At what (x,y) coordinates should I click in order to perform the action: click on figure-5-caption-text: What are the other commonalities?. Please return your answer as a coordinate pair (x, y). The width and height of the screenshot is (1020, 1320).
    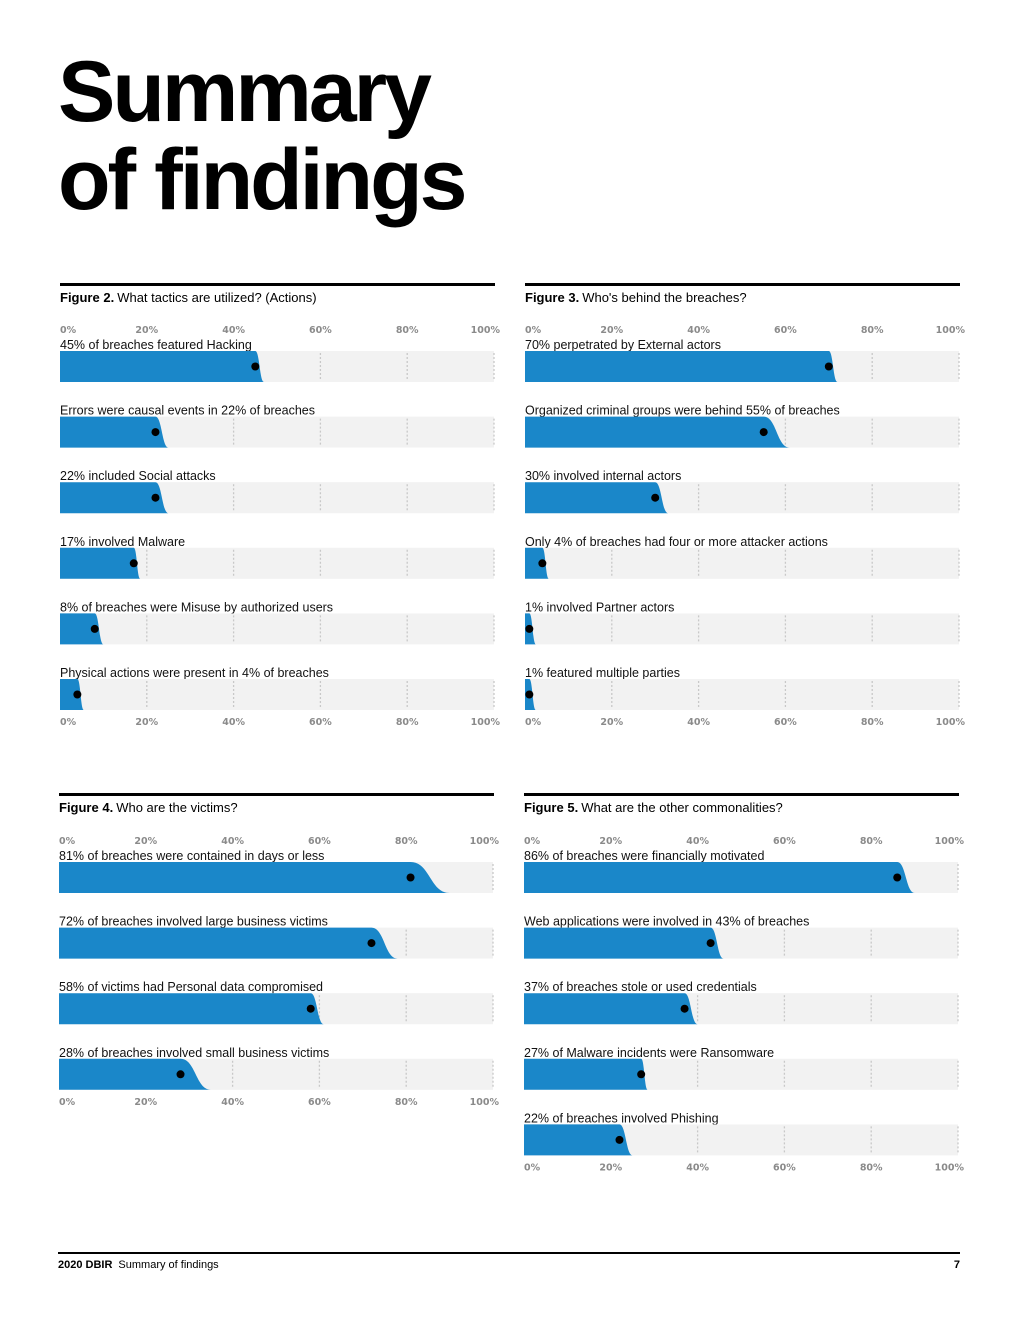
    Looking at the image, I should click on (682, 807).